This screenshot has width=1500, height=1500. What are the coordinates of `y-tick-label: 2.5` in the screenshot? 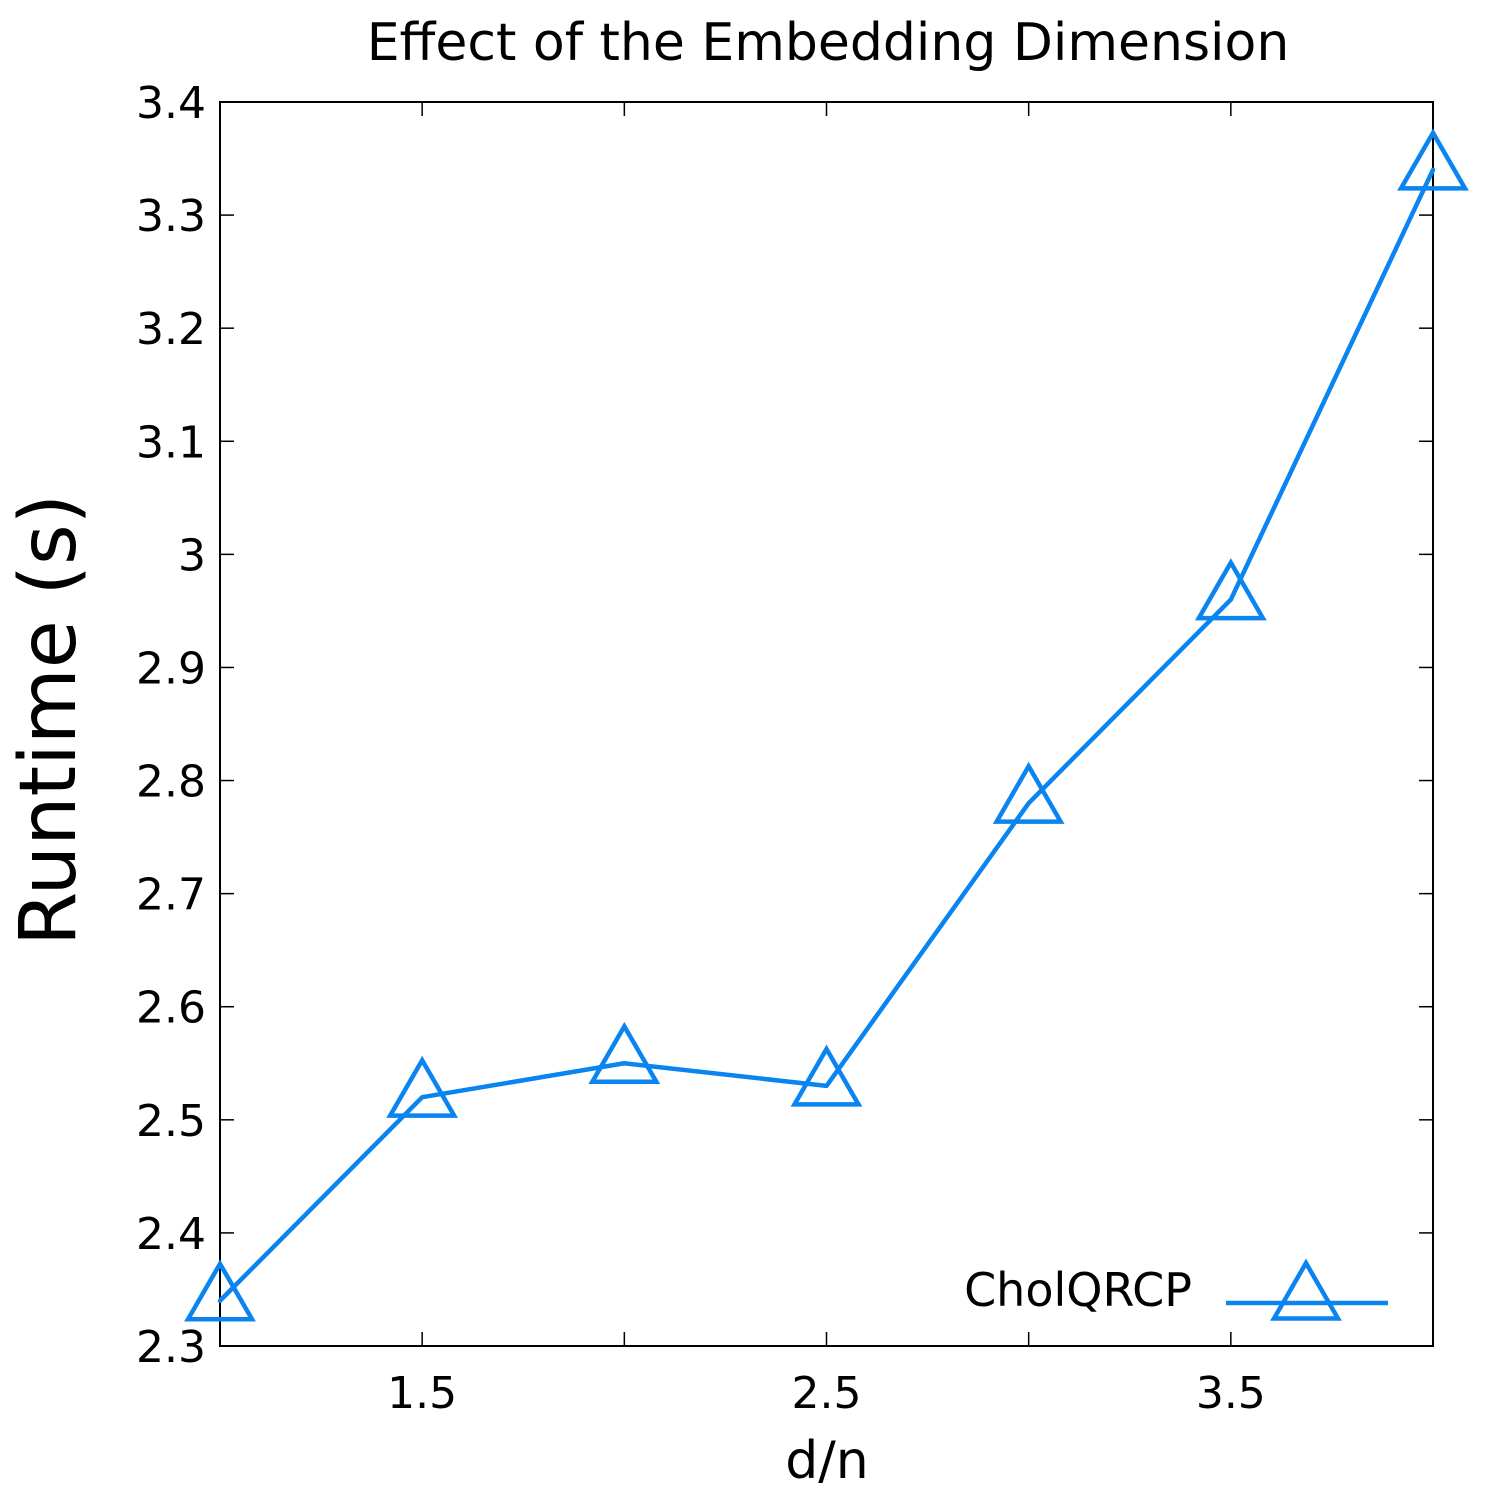 It's located at (171, 1121).